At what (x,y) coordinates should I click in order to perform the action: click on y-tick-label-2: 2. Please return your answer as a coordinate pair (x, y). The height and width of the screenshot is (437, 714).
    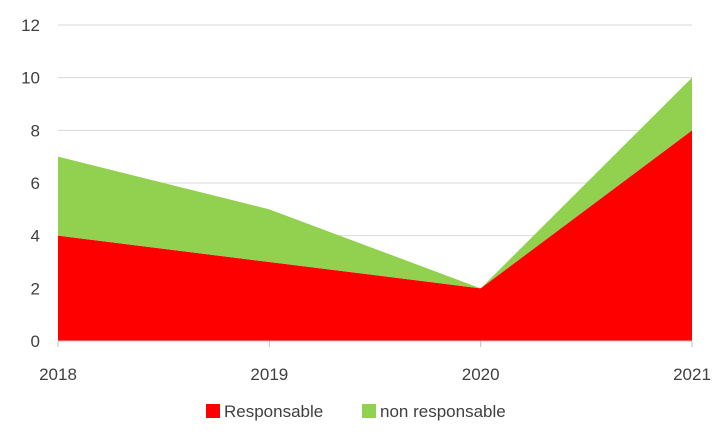
    Looking at the image, I should click on (35, 288).